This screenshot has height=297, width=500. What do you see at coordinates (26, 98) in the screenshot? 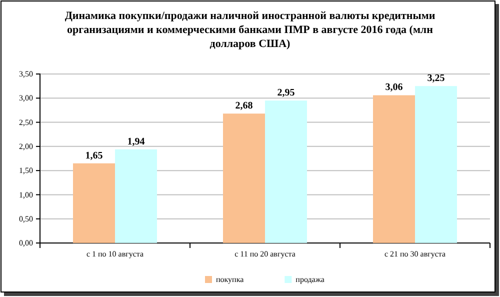
I see `y-tick-label: 3,00` at bounding box center [26, 98].